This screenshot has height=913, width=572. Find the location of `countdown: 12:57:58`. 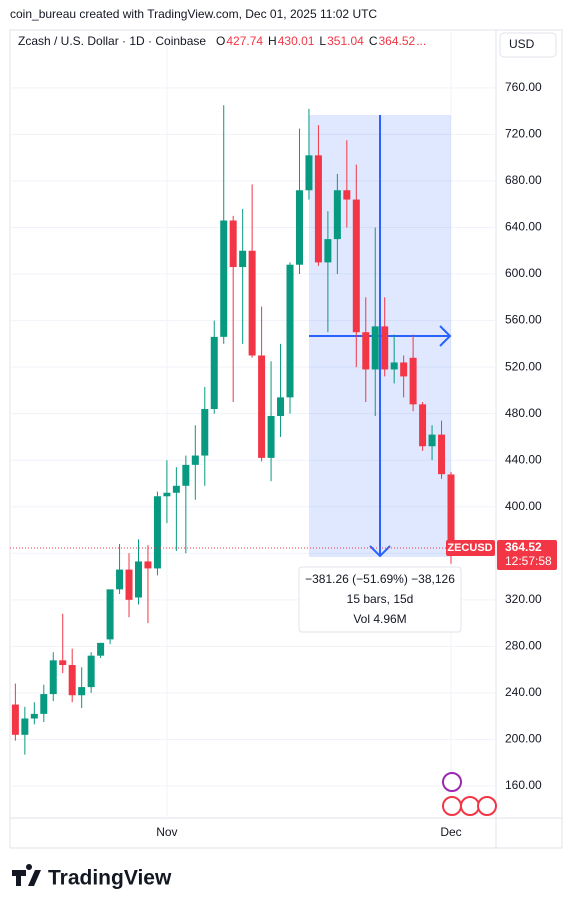

countdown: 12:57:58 is located at coordinates (528, 561).